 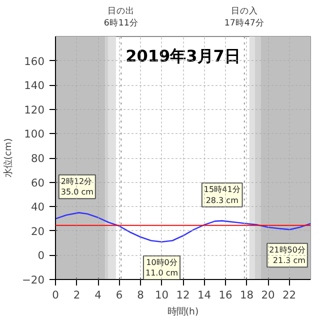 What do you see at coordinates (77, 186) in the screenshot?
I see `annotation: 2時12分 35.0 cm` at bounding box center [77, 186].